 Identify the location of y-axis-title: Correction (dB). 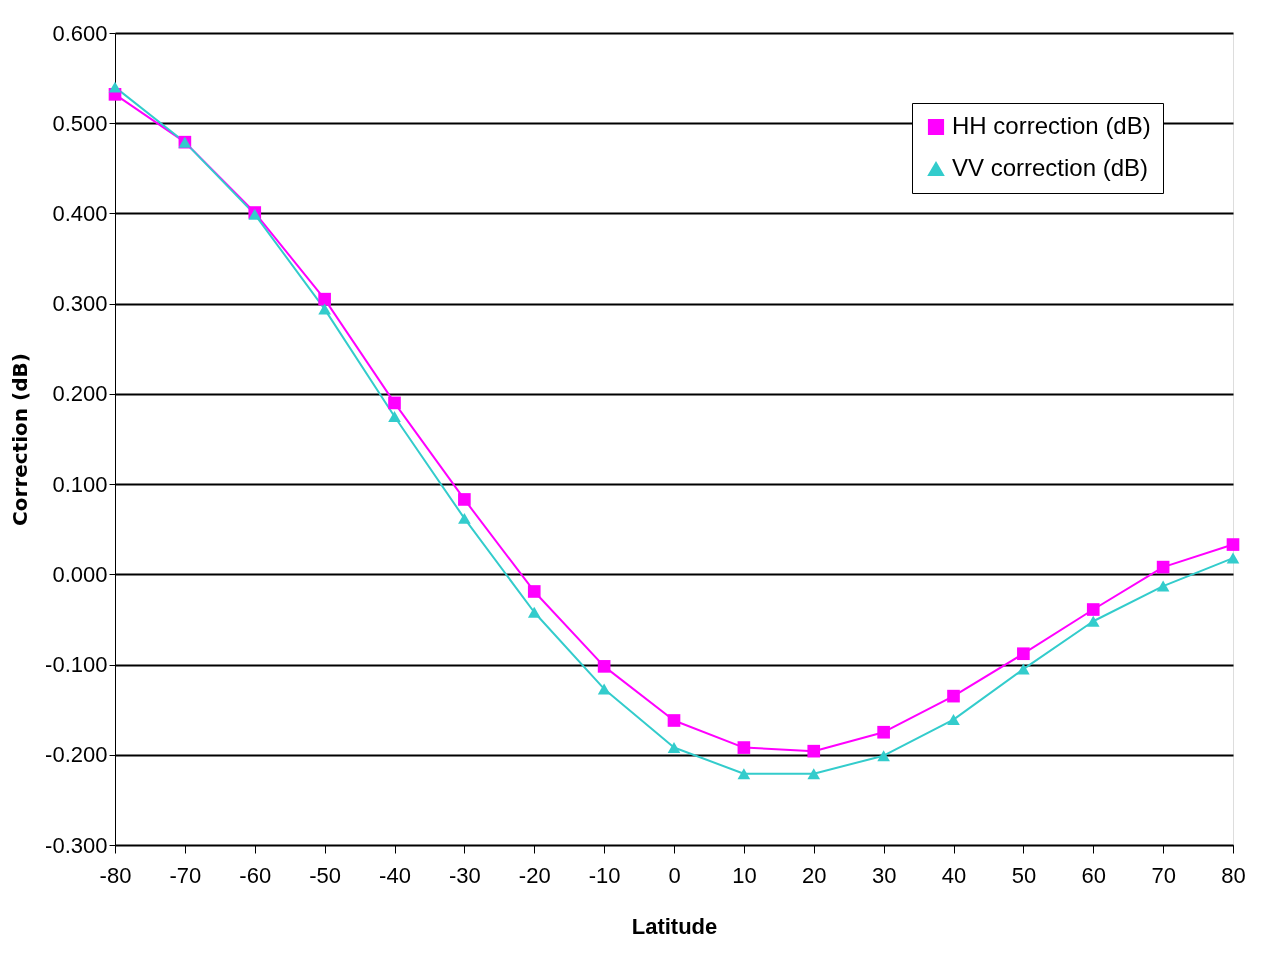
(20, 439).